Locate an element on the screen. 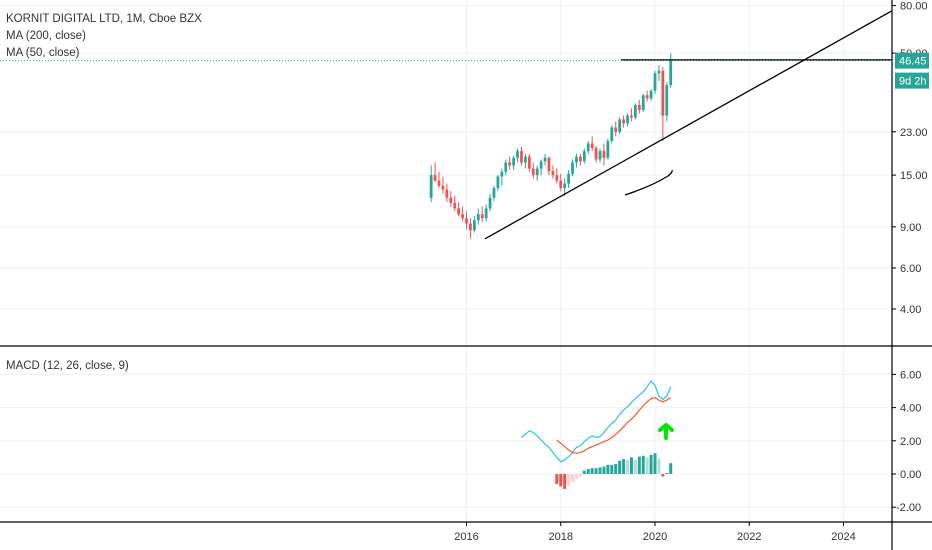 This screenshot has height=550, width=932. countdown-badge is located at coordinates (912, 80).